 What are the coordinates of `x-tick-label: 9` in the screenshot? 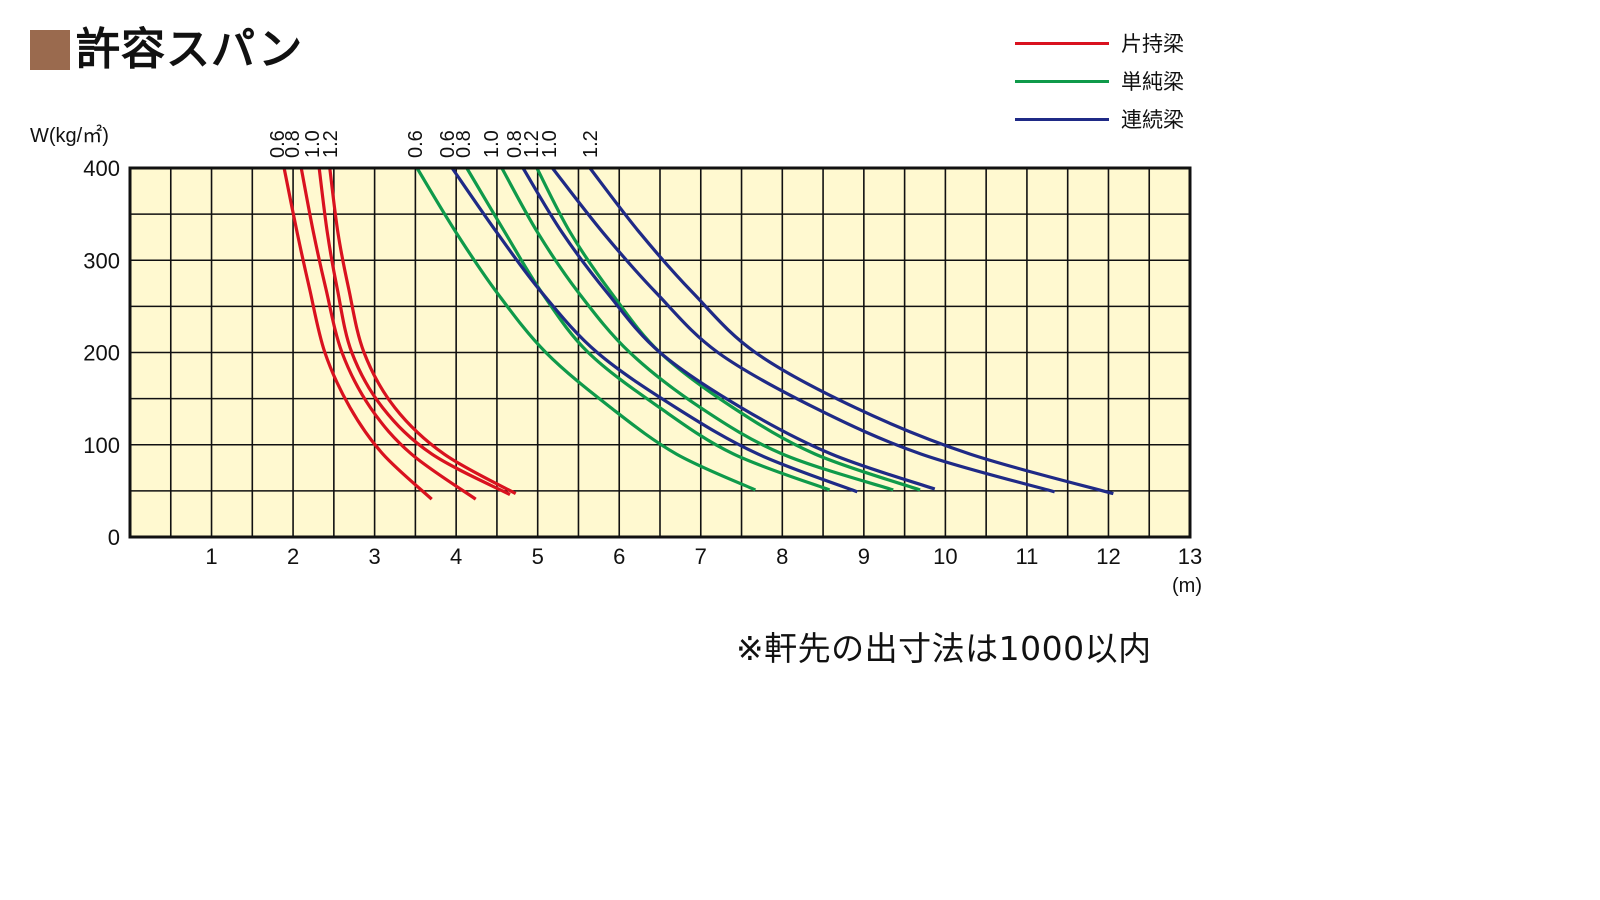 It's located at (864, 556).